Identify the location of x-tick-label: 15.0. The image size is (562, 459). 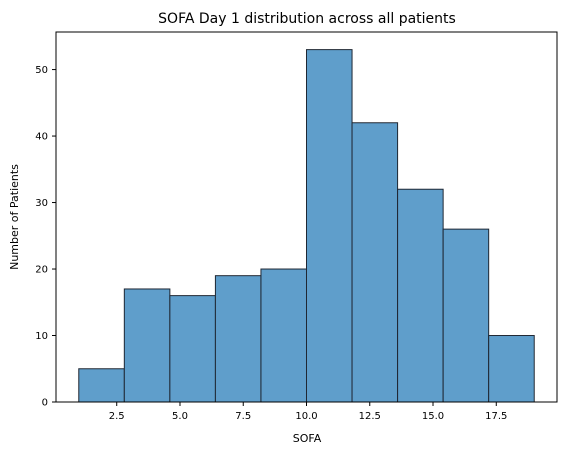
(433, 416).